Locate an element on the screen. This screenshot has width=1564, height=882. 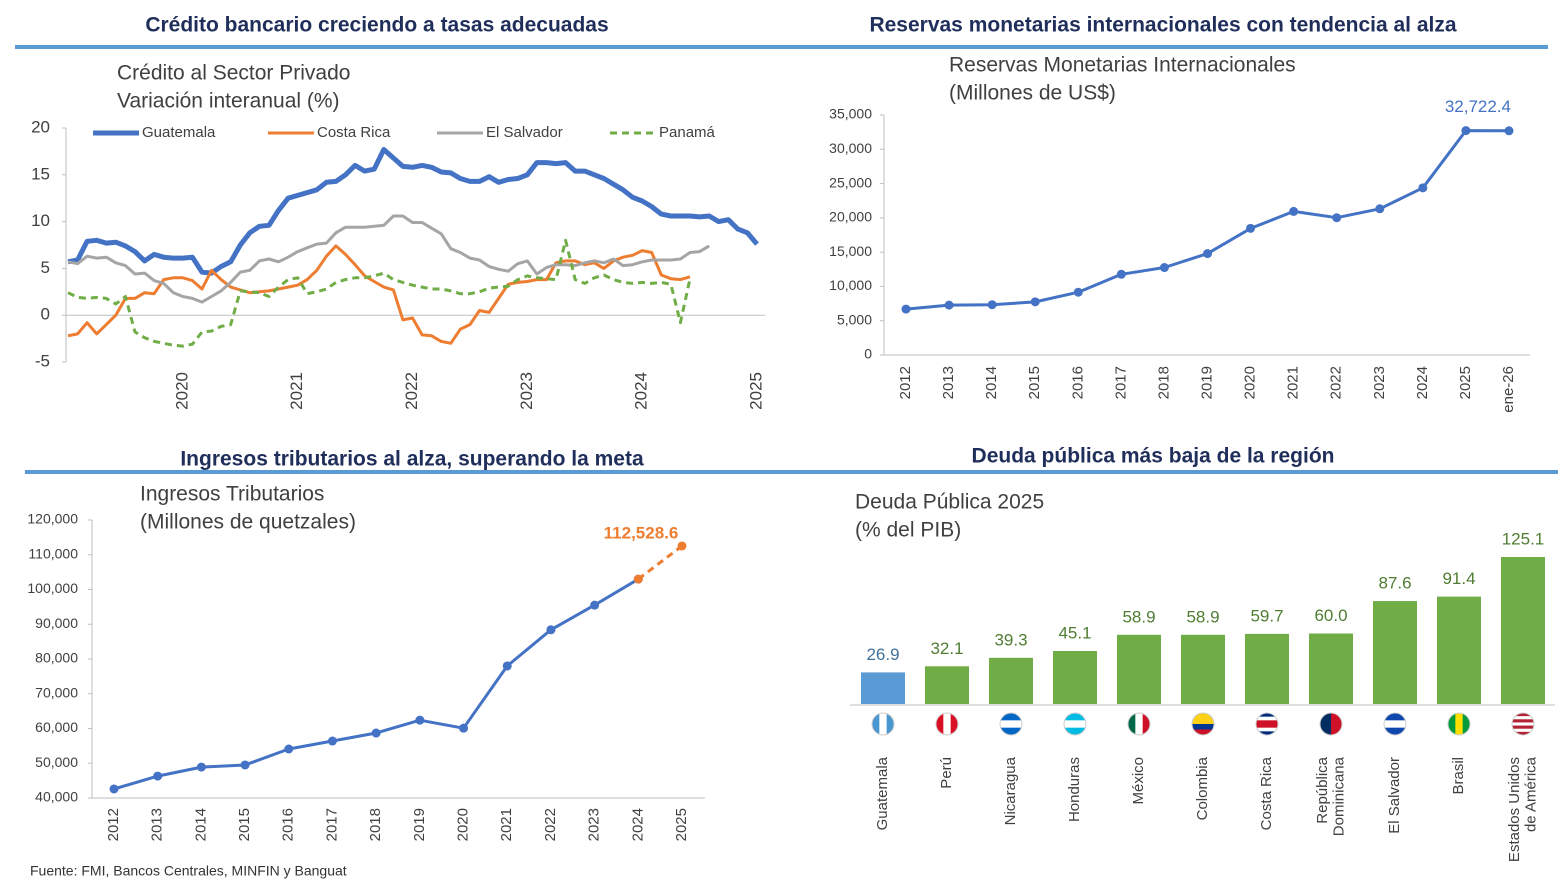
data-label: 26.9 is located at coordinates (882, 654).